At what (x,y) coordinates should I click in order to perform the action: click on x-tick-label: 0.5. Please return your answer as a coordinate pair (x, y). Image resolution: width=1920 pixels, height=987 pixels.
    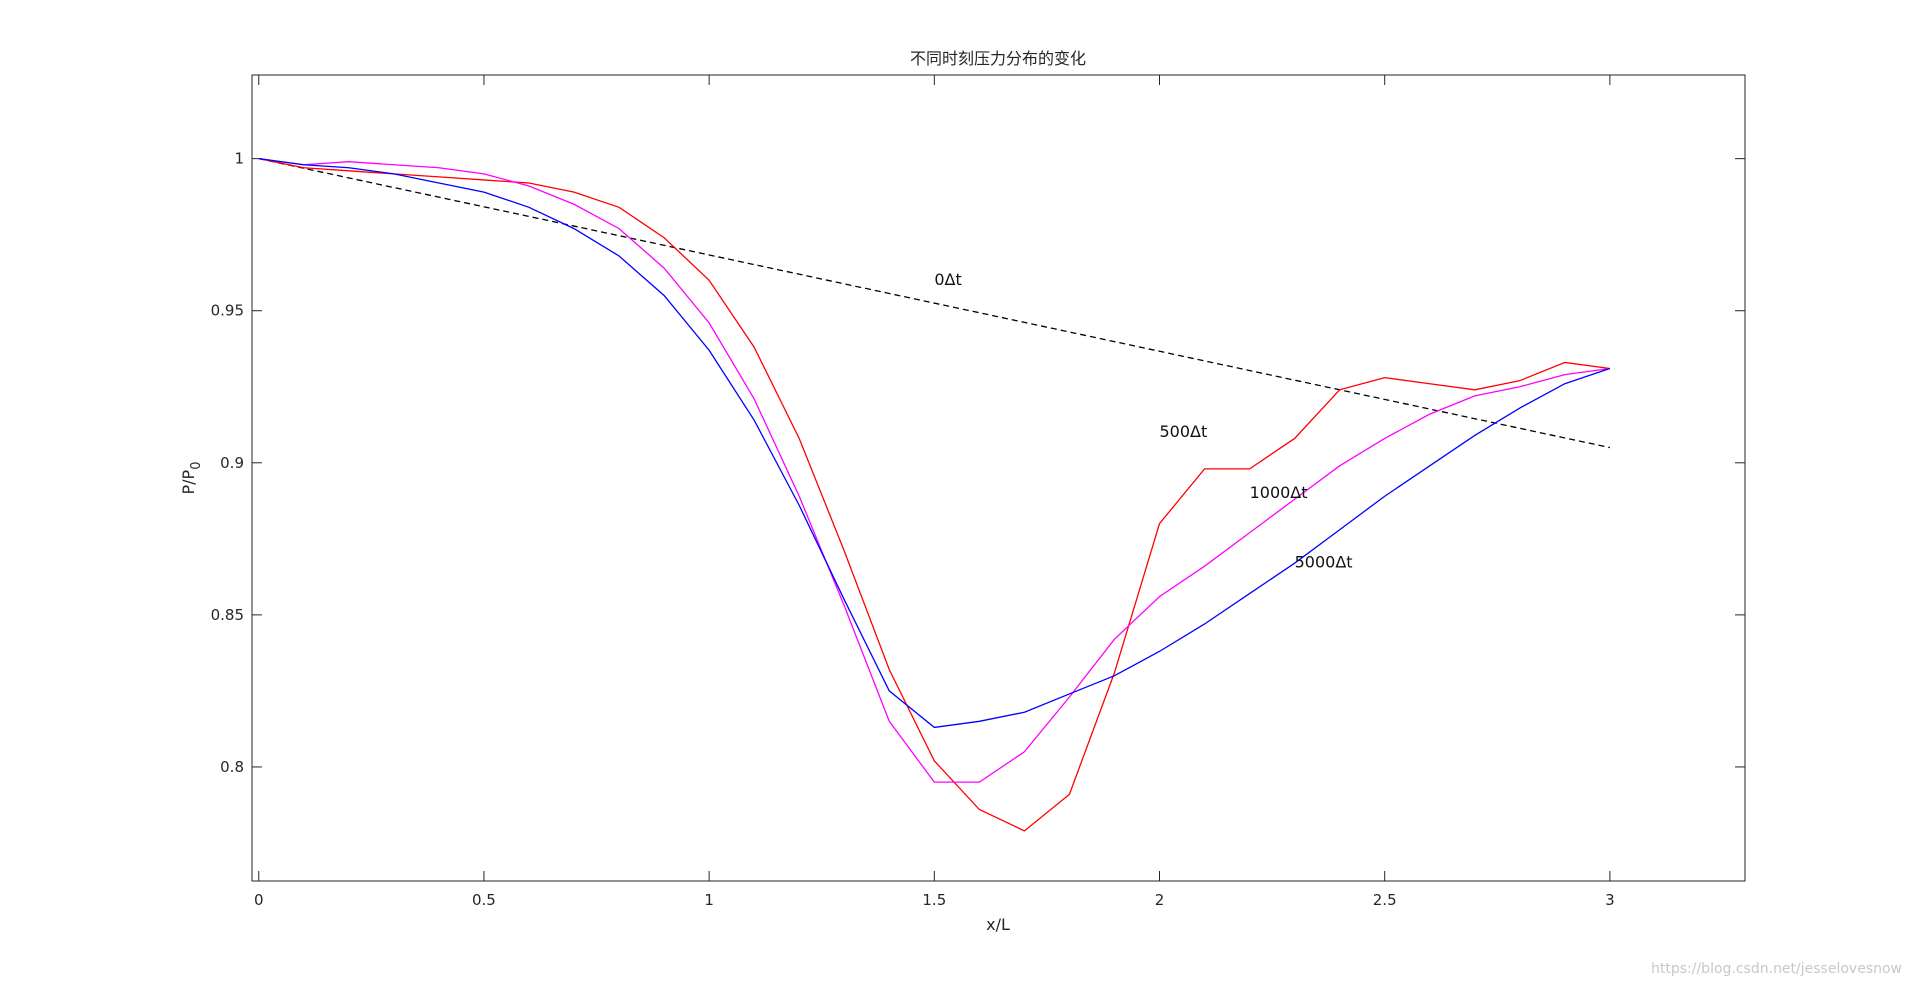
    Looking at the image, I should click on (484, 900).